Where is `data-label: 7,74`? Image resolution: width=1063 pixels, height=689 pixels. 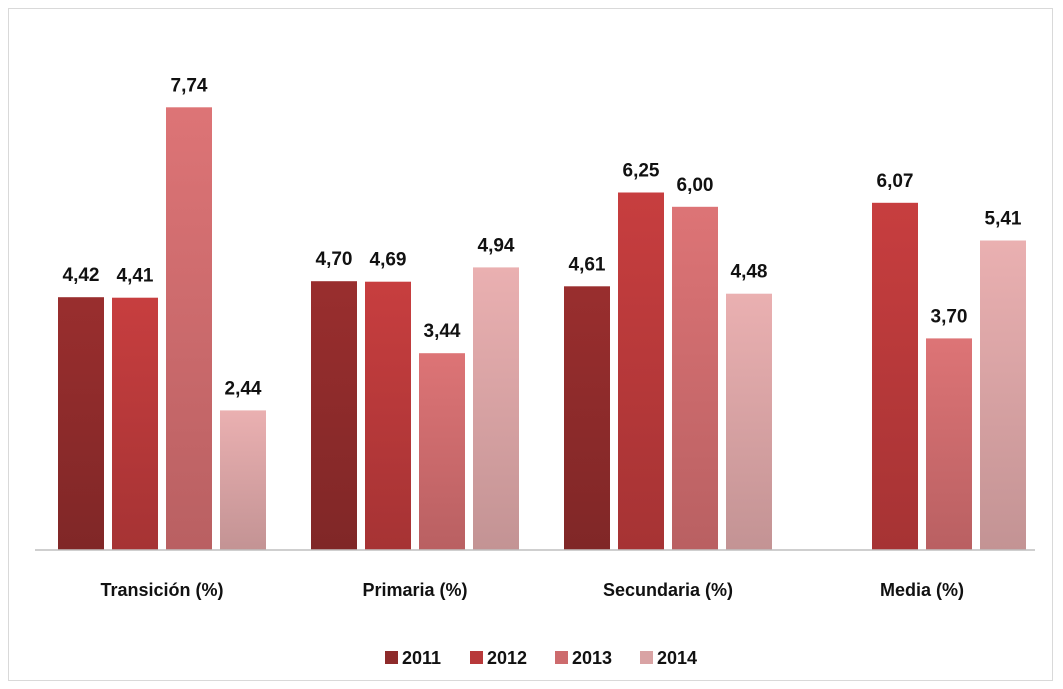
data-label: 7,74 is located at coordinates (189, 85).